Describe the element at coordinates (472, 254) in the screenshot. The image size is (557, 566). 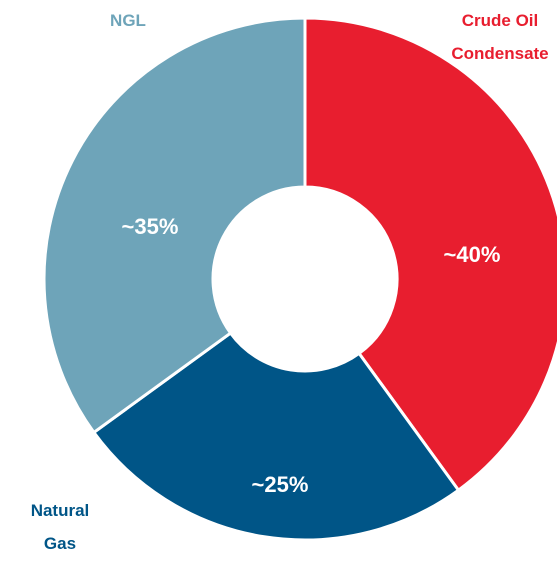
I see `value-label: ~40%` at that location.